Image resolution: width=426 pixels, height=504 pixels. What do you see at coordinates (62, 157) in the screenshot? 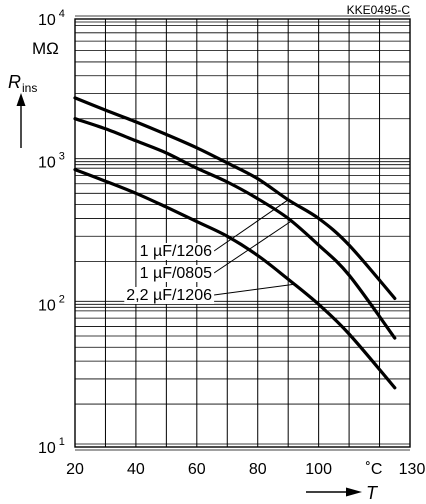
I see `y-tick-exponent: 3` at bounding box center [62, 157].